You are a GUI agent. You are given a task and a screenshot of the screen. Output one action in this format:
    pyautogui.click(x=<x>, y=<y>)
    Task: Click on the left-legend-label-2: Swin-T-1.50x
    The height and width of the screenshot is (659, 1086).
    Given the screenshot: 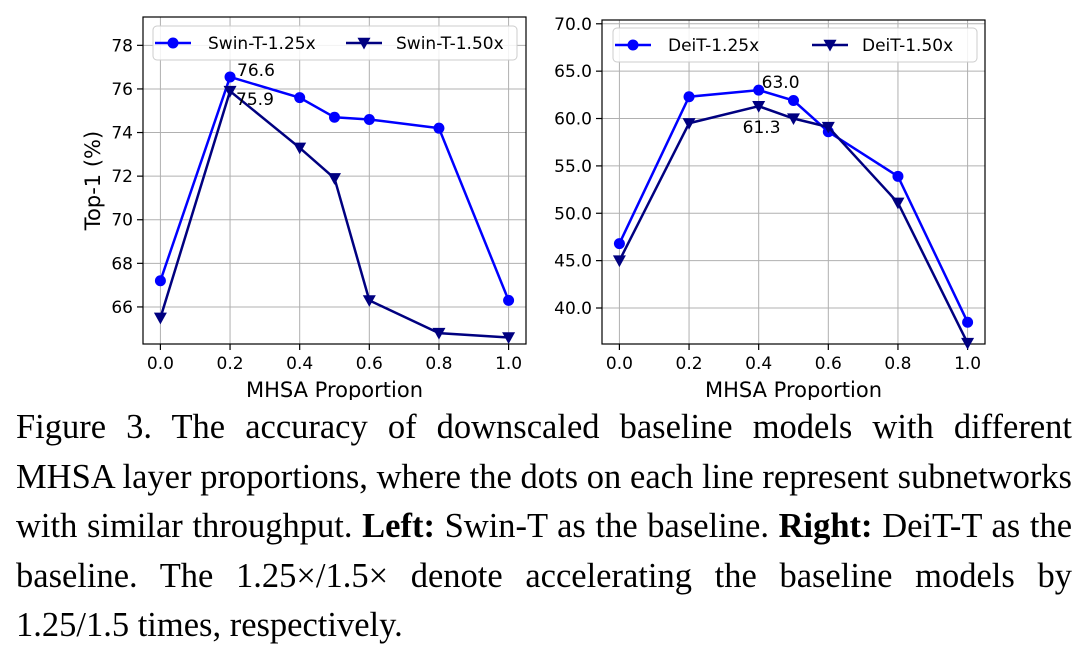 What is the action you would take?
    pyautogui.click(x=450, y=44)
    